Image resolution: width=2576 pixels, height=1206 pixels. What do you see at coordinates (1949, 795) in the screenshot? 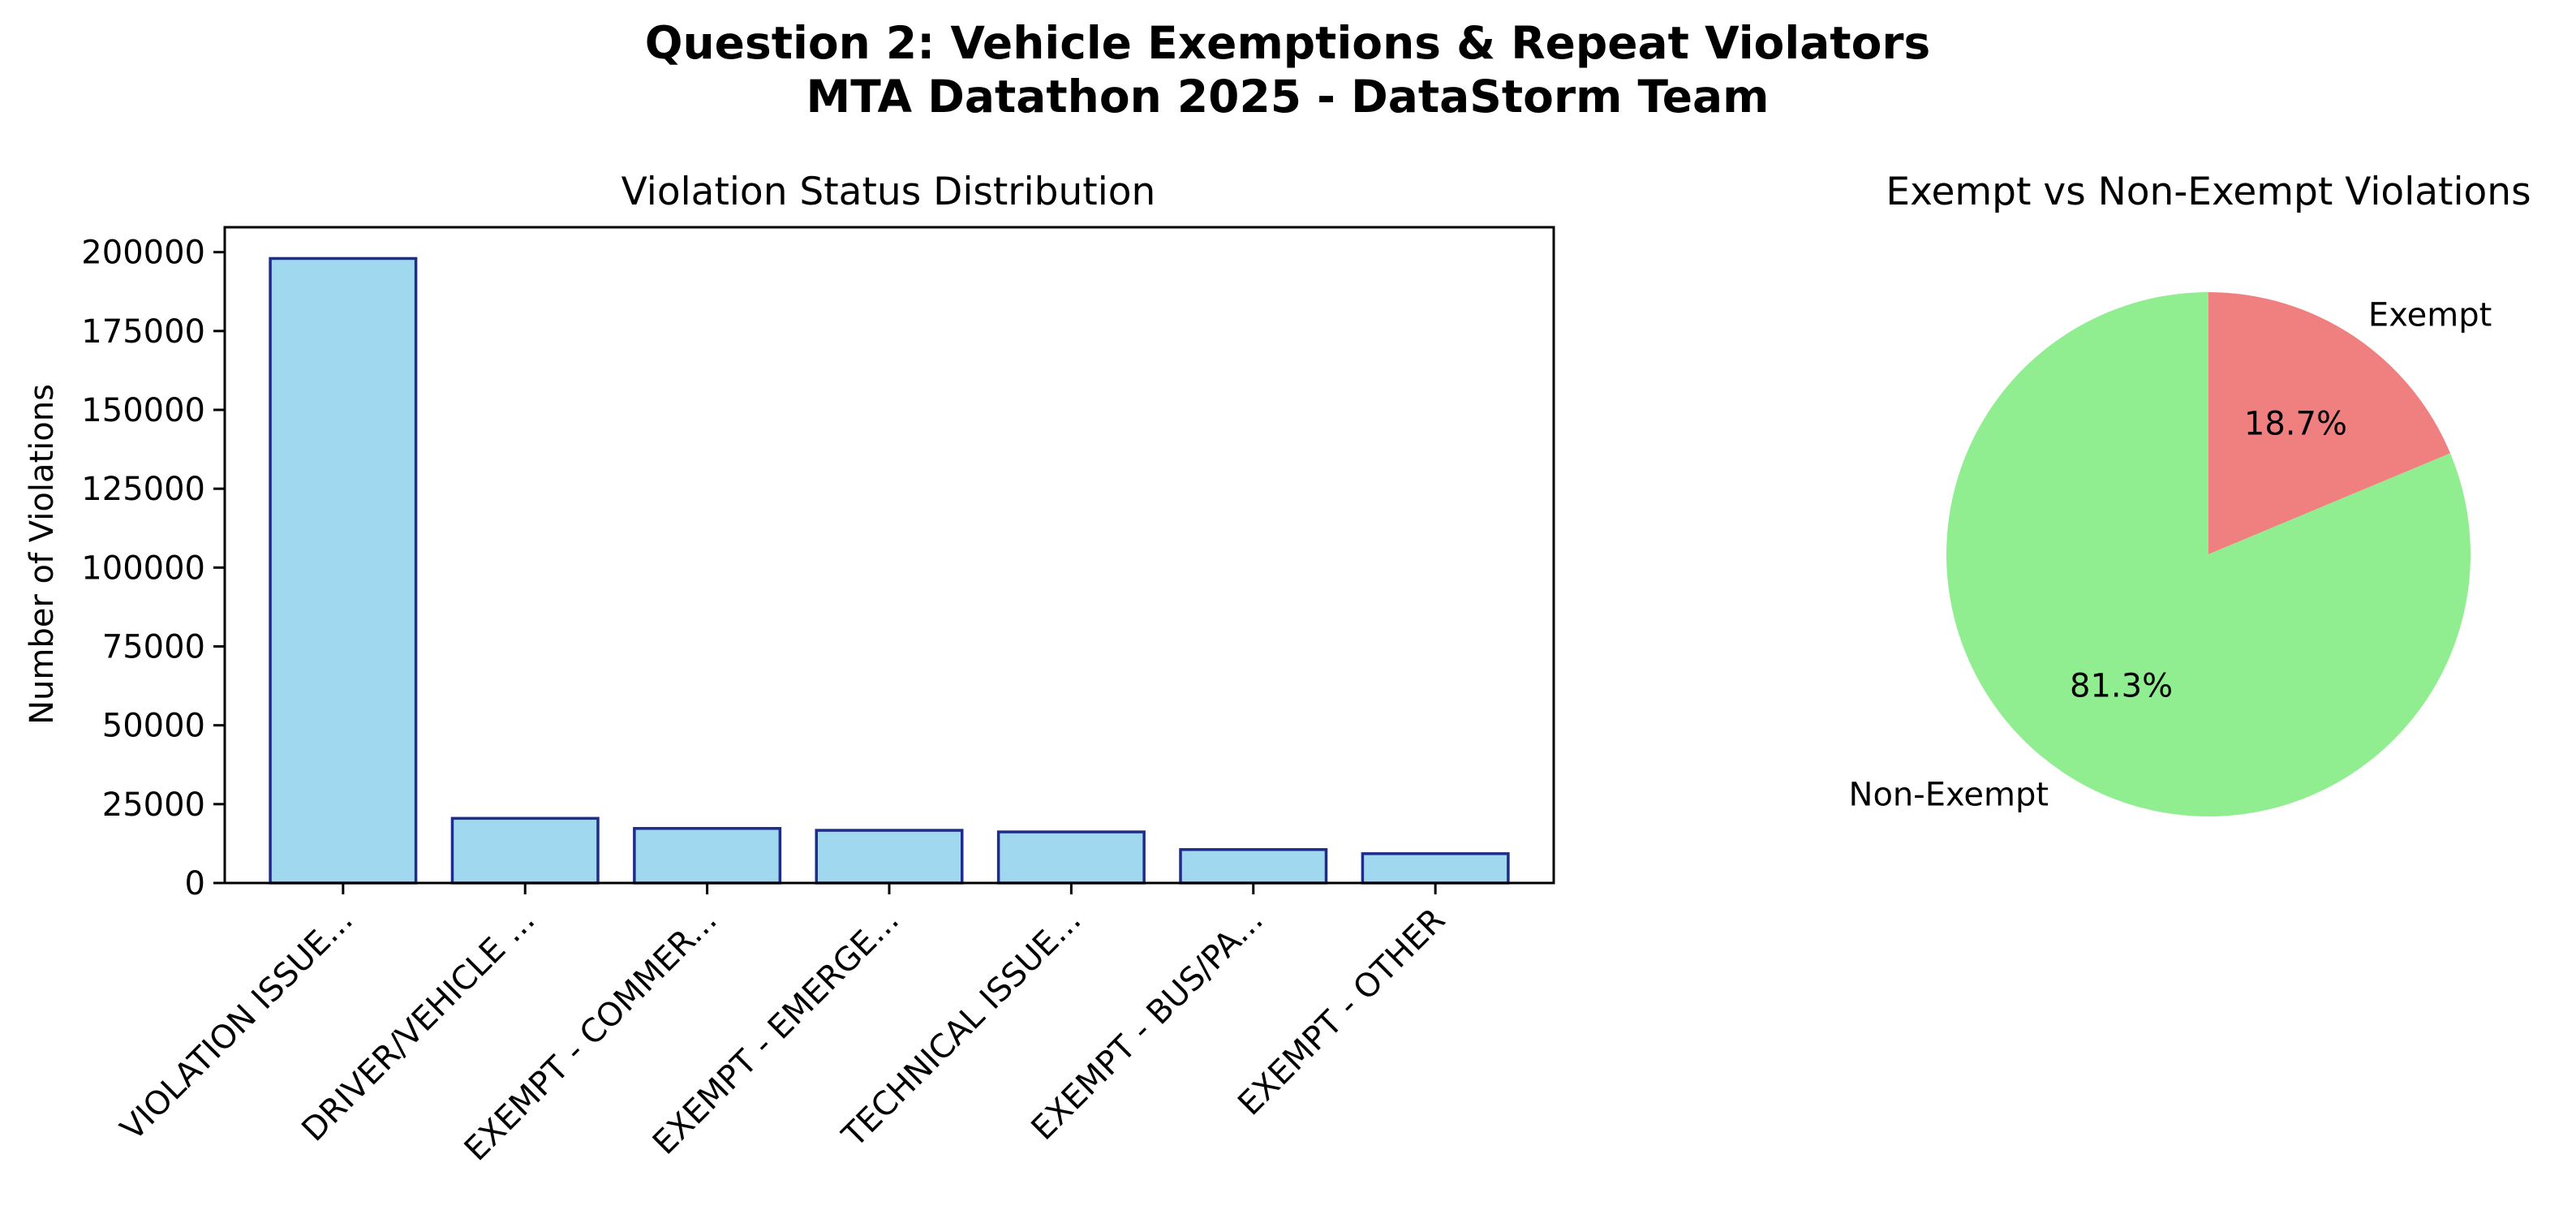
I see `pie-label: Non-Exempt` at bounding box center [1949, 795].